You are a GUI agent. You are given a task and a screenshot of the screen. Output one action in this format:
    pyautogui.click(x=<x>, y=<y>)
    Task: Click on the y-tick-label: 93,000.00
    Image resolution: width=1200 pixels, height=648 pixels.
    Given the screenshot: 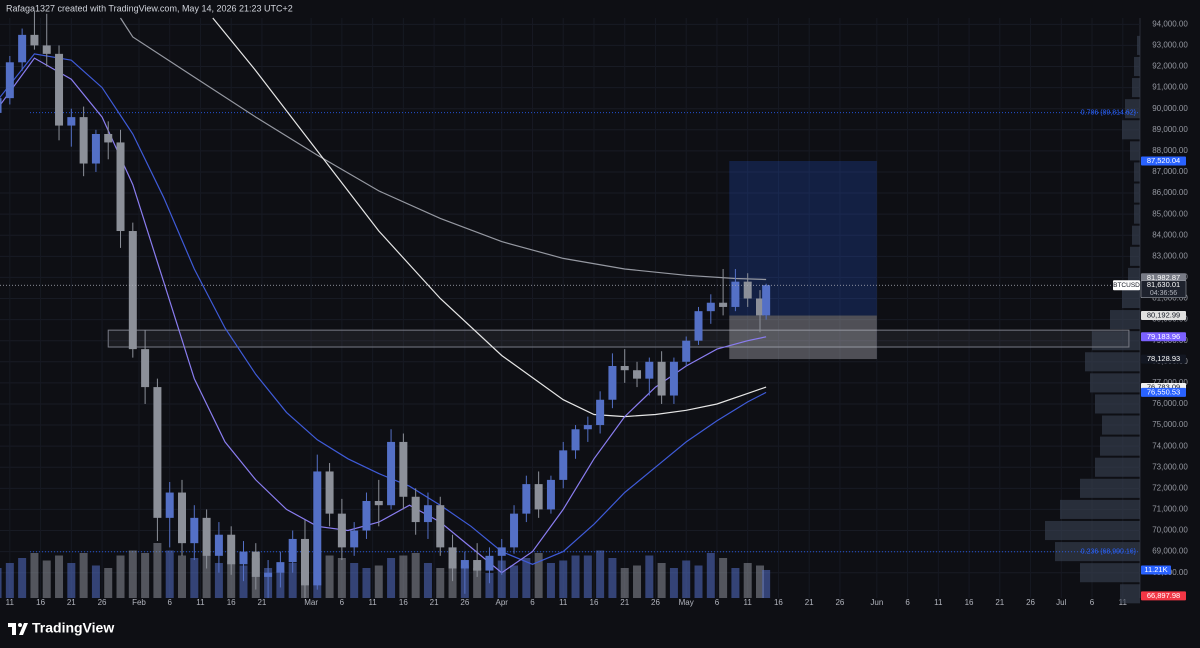 What is the action you would take?
    pyautogui.click(x=1170, y=45)
    